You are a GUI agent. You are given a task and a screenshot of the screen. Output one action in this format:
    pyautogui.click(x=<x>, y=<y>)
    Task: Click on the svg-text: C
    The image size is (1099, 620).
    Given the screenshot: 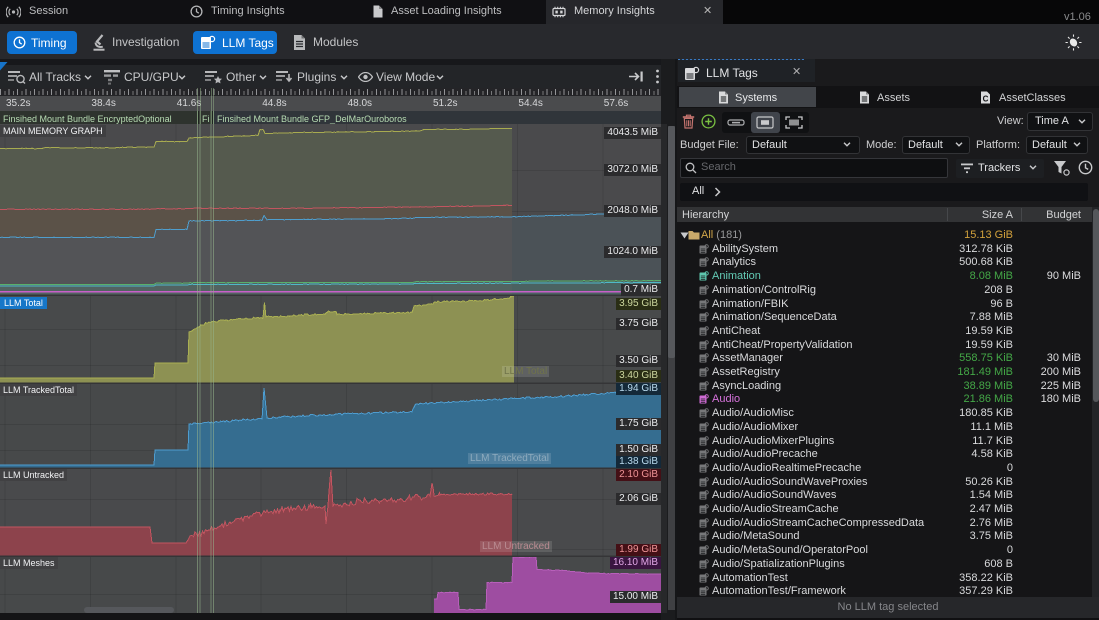 What is the action you would take?
    pyautogui.click(x=986, y=99)
    